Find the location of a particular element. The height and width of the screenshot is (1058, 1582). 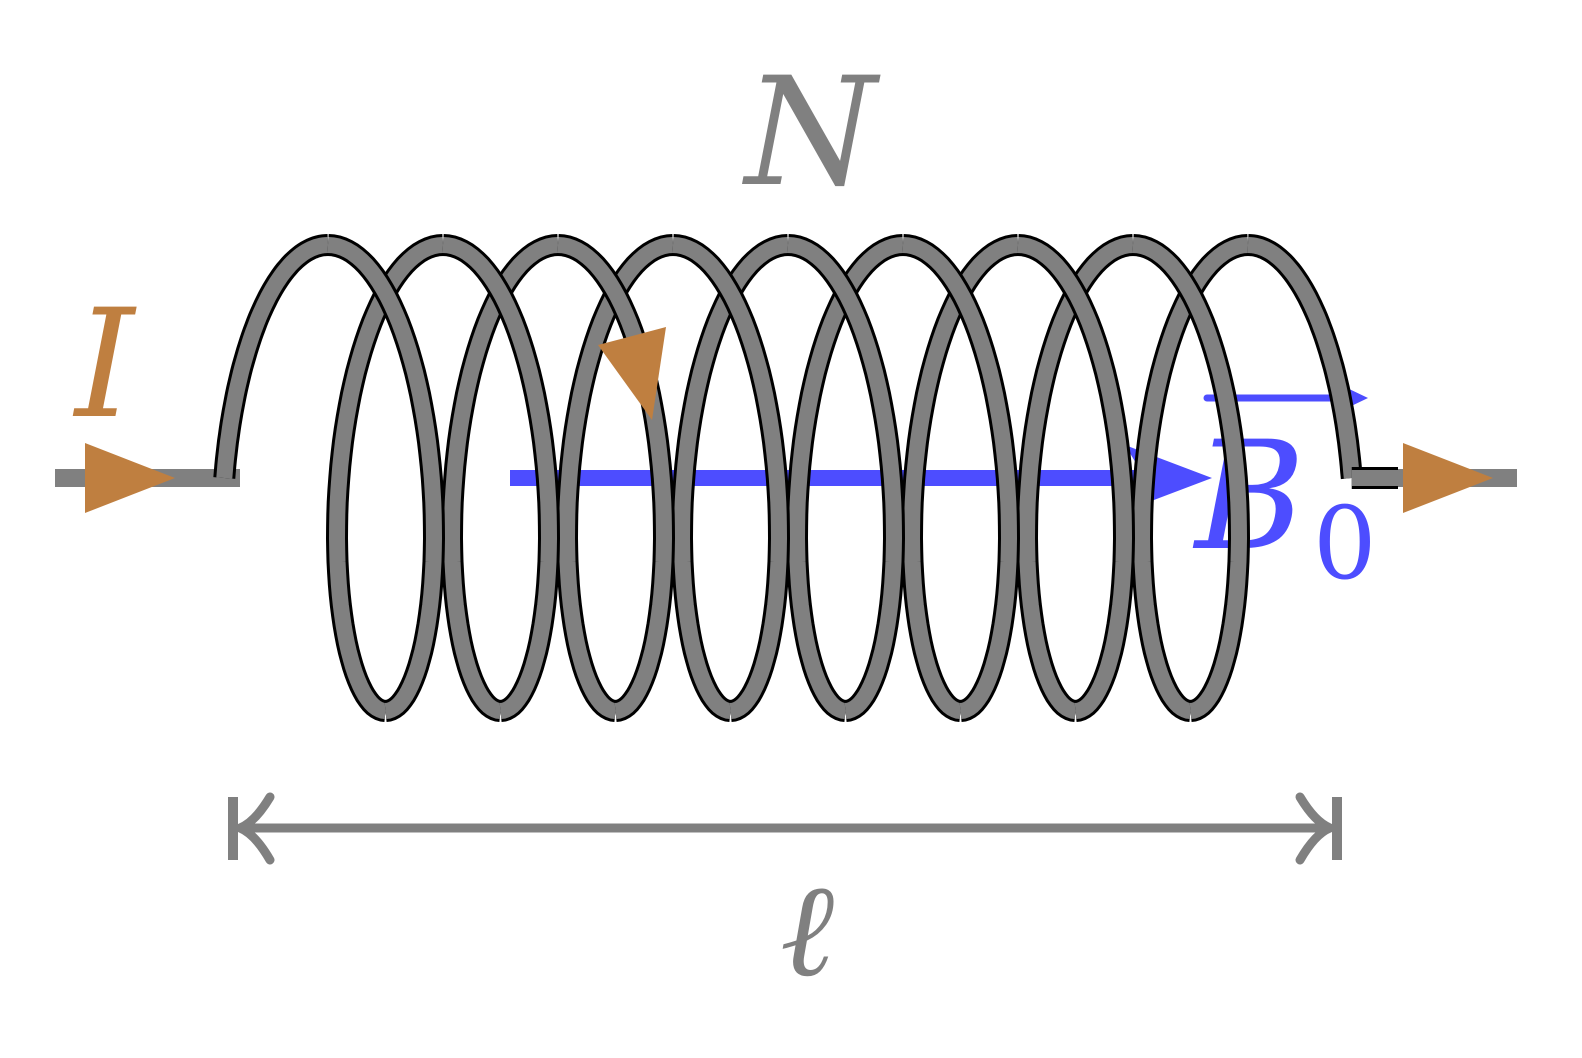

coil-entry-segment is located at coordinates (271, 356).